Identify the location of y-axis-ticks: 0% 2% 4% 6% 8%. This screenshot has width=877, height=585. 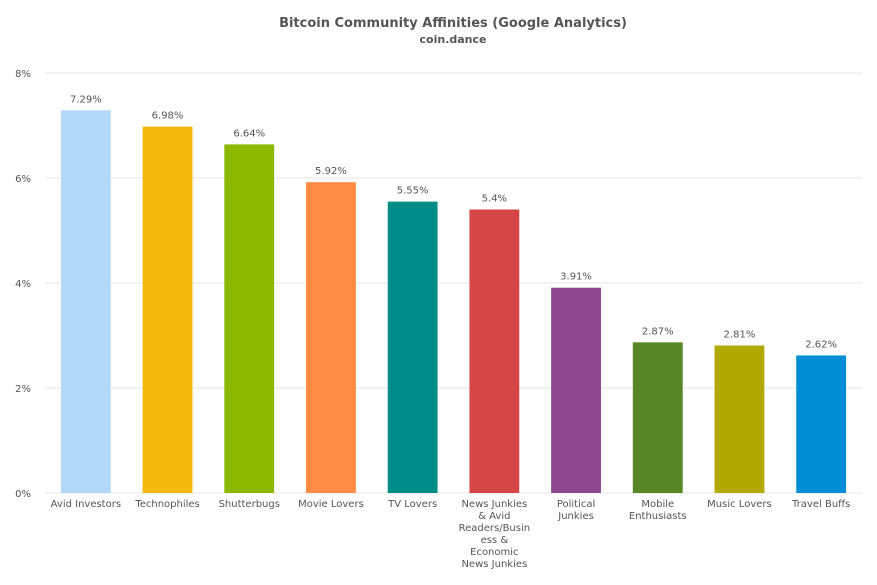
(23, 284).